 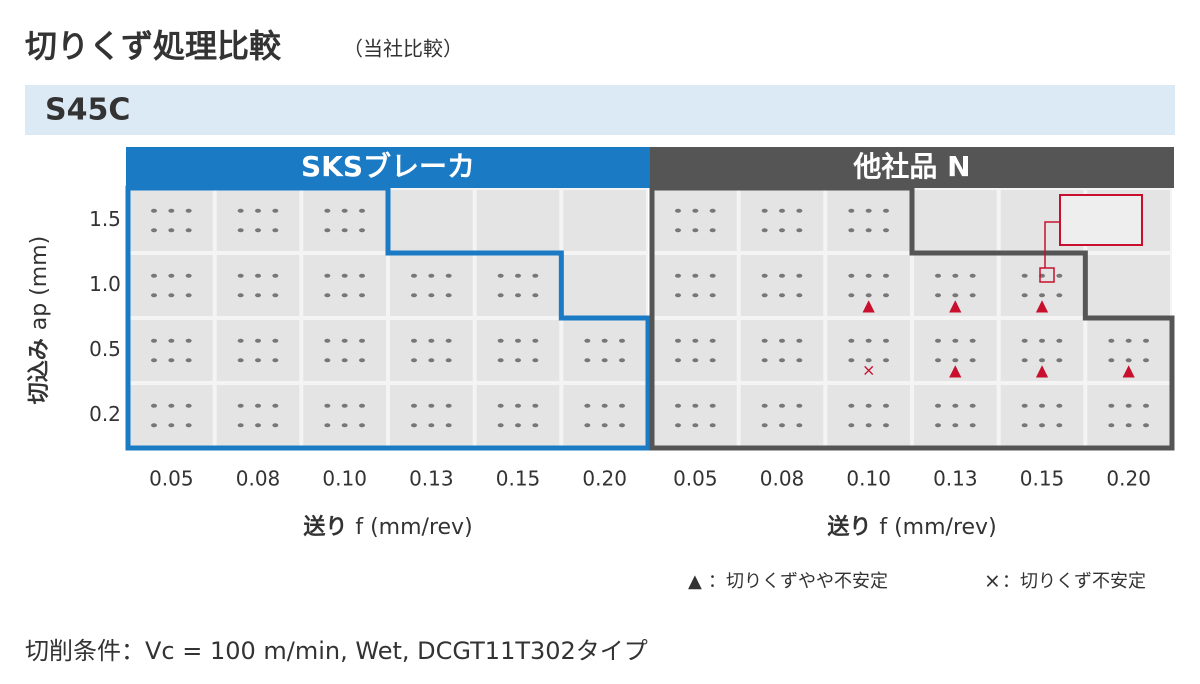 What do you see at coordinates (105, 349) in the screenshot?
I see `y-label: 0.5` at bounding box center [105, 349].